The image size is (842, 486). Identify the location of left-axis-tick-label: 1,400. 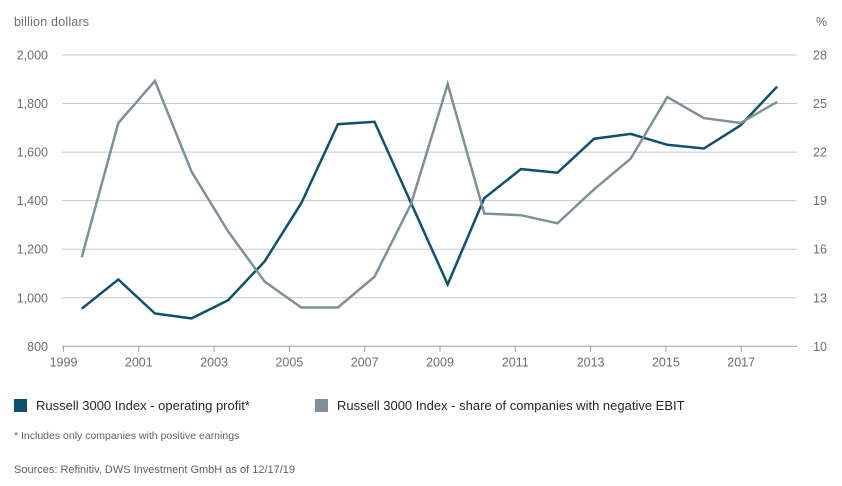
(32, 201).